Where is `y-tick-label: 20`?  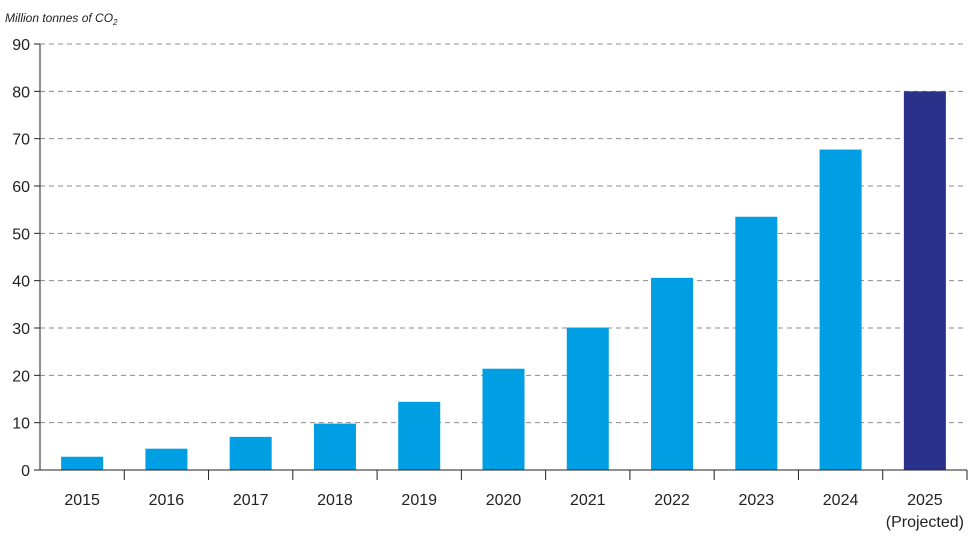
y-tick-label: 20 is located at coordinates (21, 376).